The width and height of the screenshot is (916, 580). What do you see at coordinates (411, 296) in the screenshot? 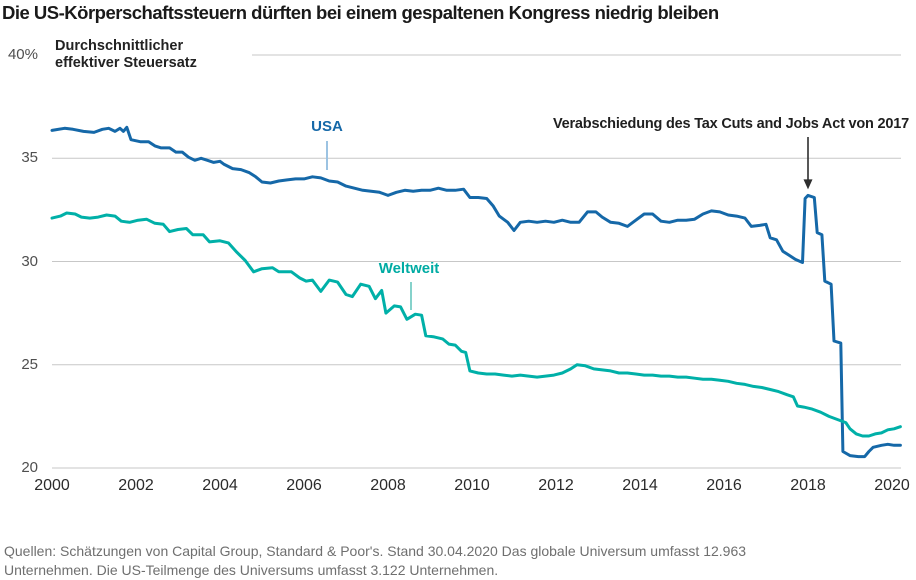
I see `weltweit-leader-line` at bounding box center [411, 296].